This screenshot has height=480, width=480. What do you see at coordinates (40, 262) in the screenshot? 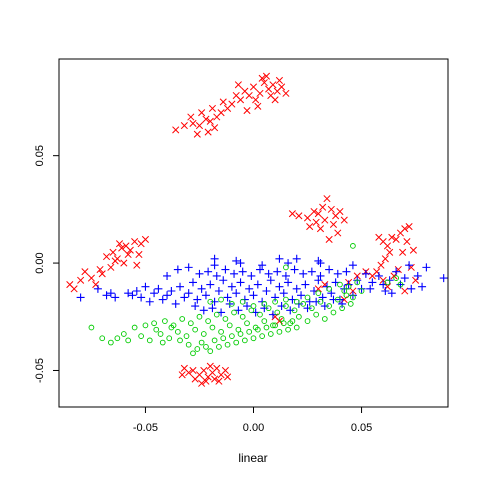
I see `y-tick-label: 0.00` at bounding box center [40, 262].